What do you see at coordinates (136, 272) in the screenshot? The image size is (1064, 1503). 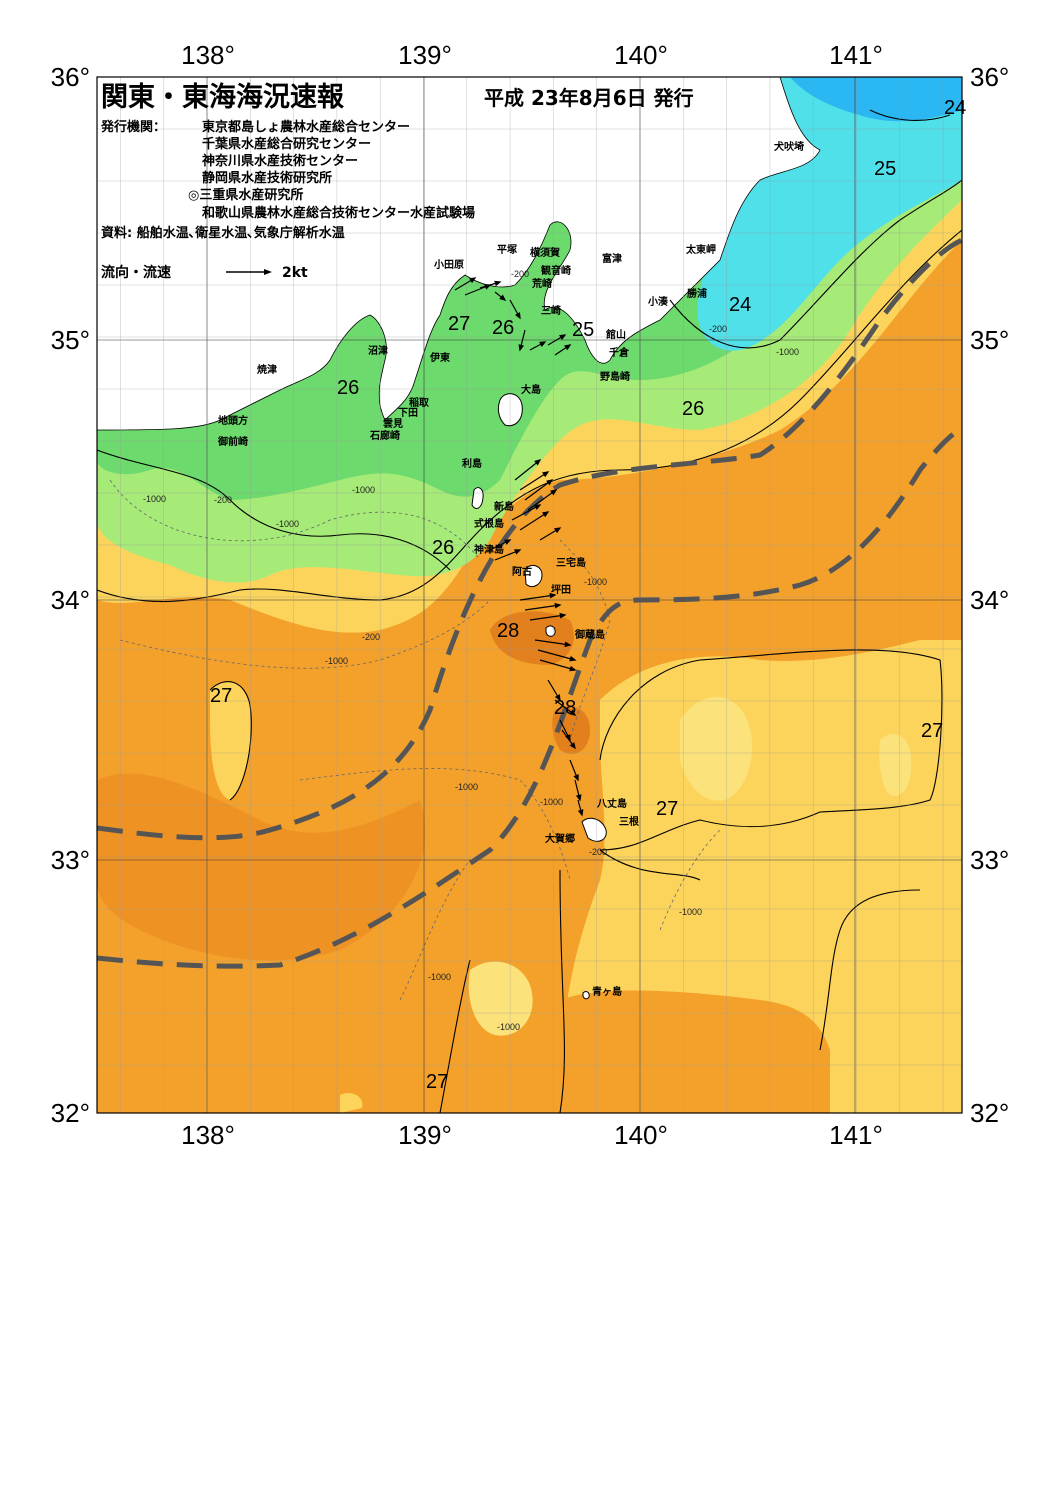 I see `flow-legend-label: 流向・流速` at bounding box center [136, 272].